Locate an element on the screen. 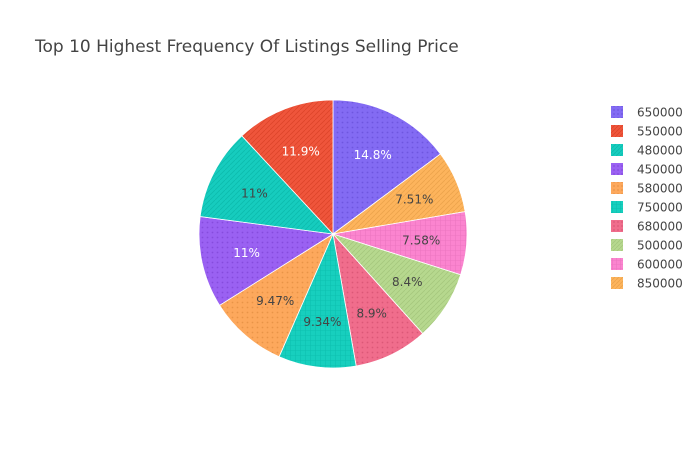  legend-item-550000: 550000 is located at coordinates (647, 132).